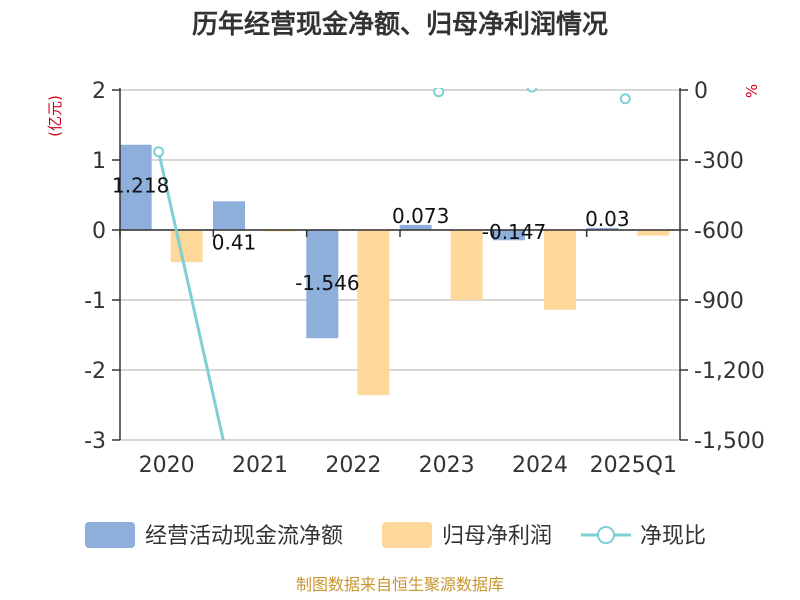  What do you see at coordinates (244, 536) in the screenshot?
I see `legend-label-cashflow: 经营活动现金流净额` at bounding box center [244, 536].